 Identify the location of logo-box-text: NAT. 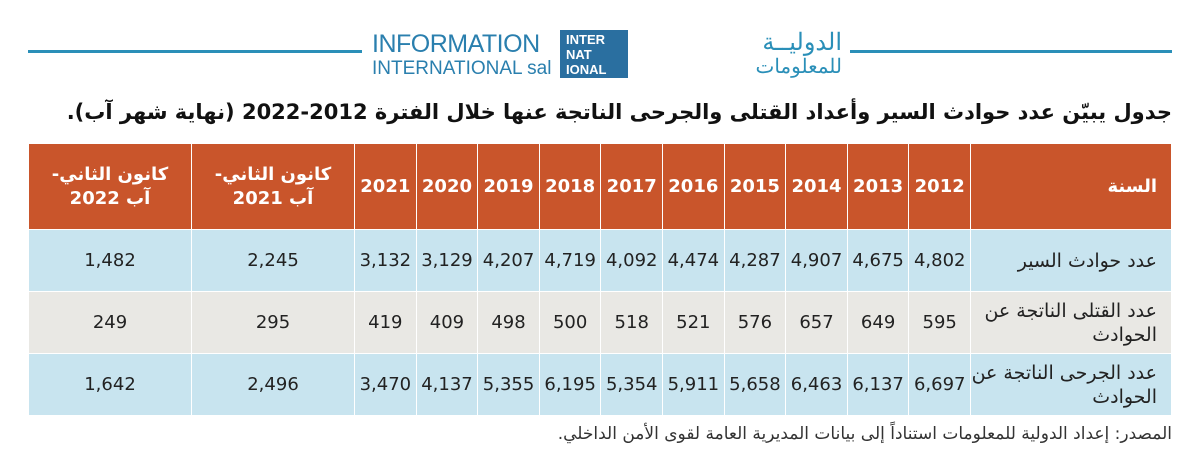
(579, 54).